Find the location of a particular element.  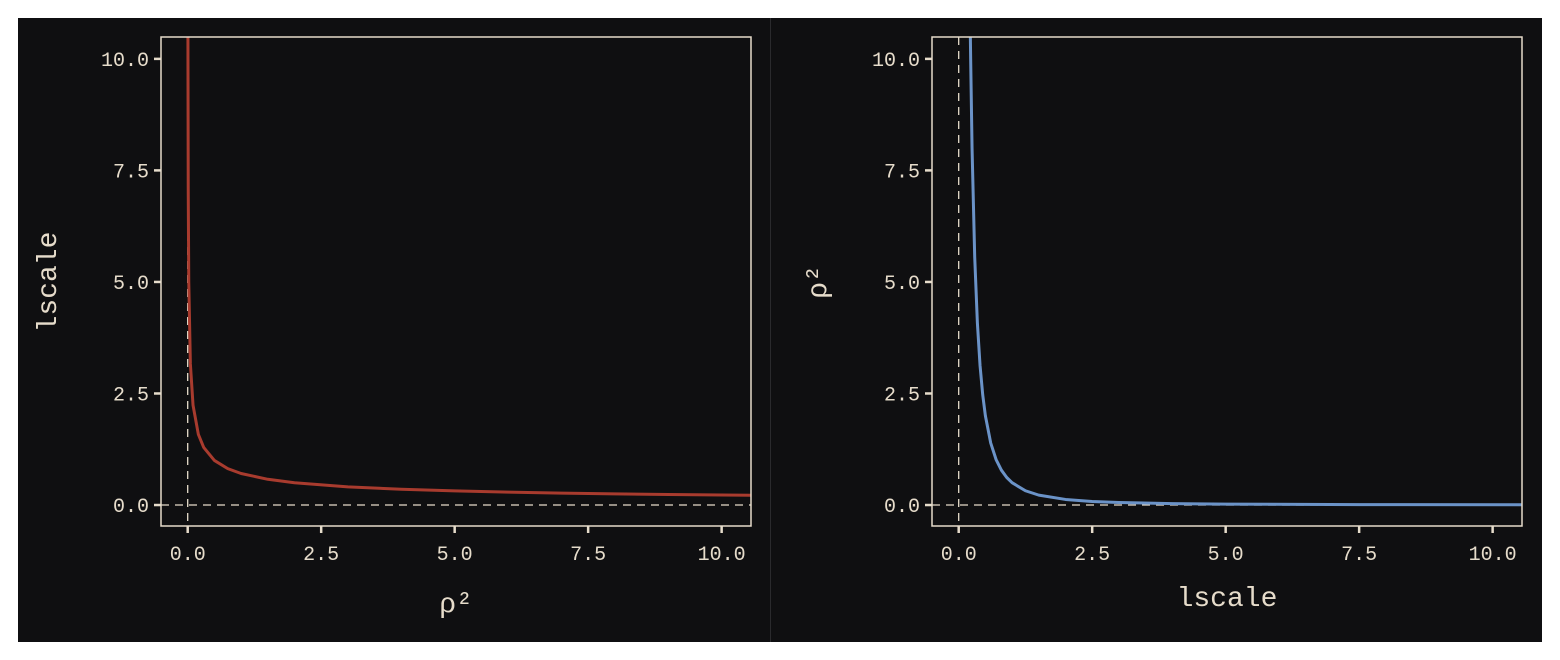

right-y-axis-label: ρ² is located at coordinates (819, 282).